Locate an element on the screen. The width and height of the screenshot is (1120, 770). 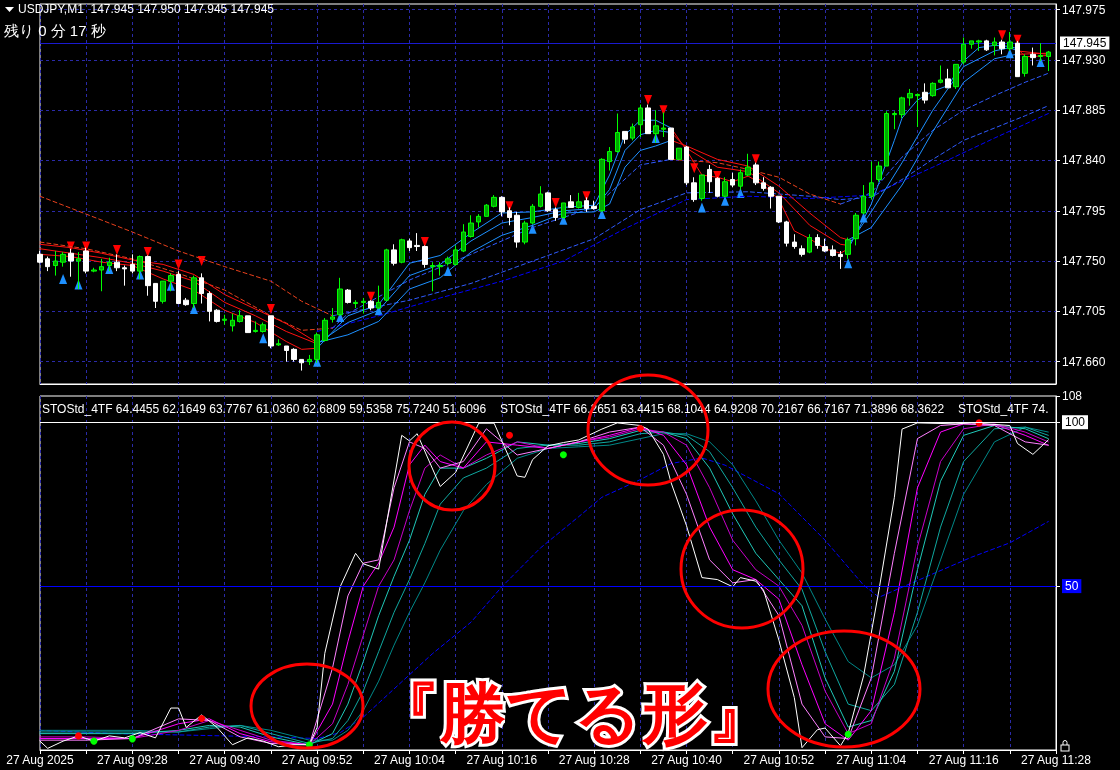
ref-line-label: 147.945 is located at coordinates (1085, 43).